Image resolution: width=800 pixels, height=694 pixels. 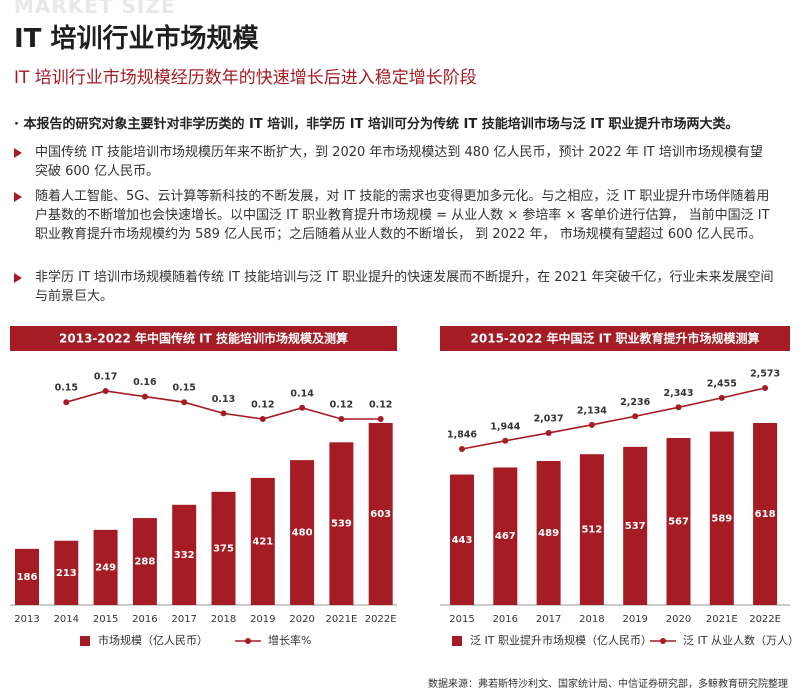 I want to click on subtitle: IT 培训行业市场规模经历数年的快速增长后进入稳定增长阶段, so click(x=245, y=78).